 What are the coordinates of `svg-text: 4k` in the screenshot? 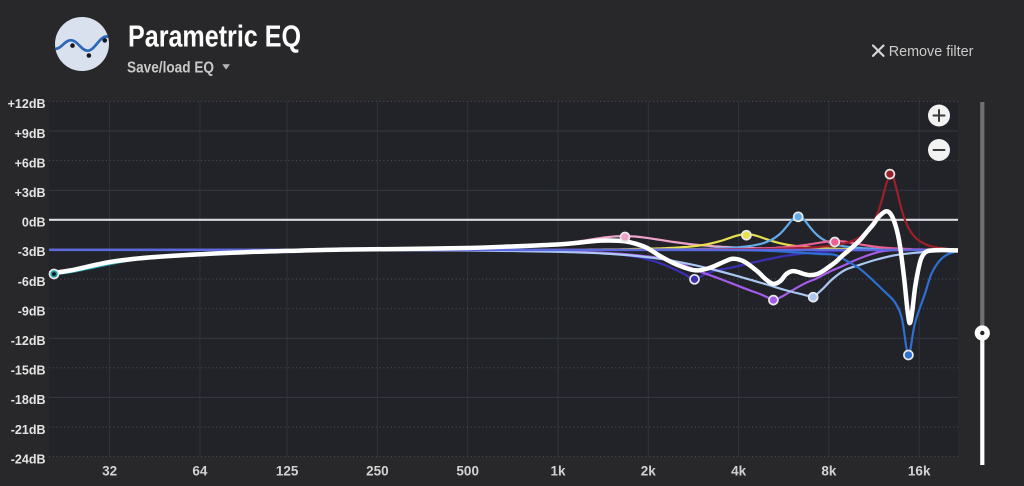 It's located at (739, 471).